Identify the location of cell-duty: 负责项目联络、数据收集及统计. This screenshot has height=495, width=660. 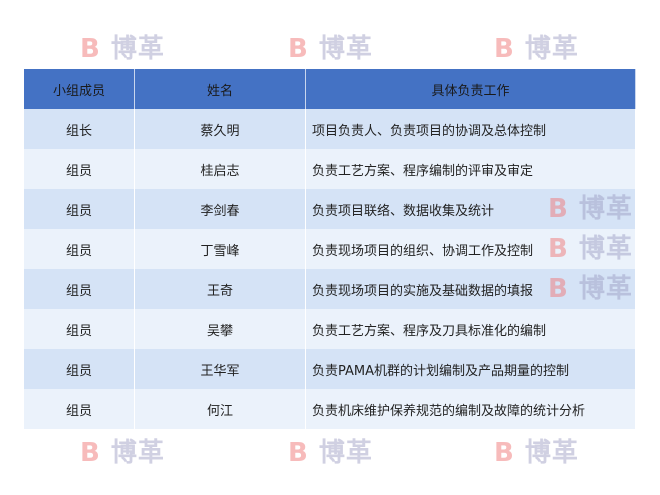
(470, 209).